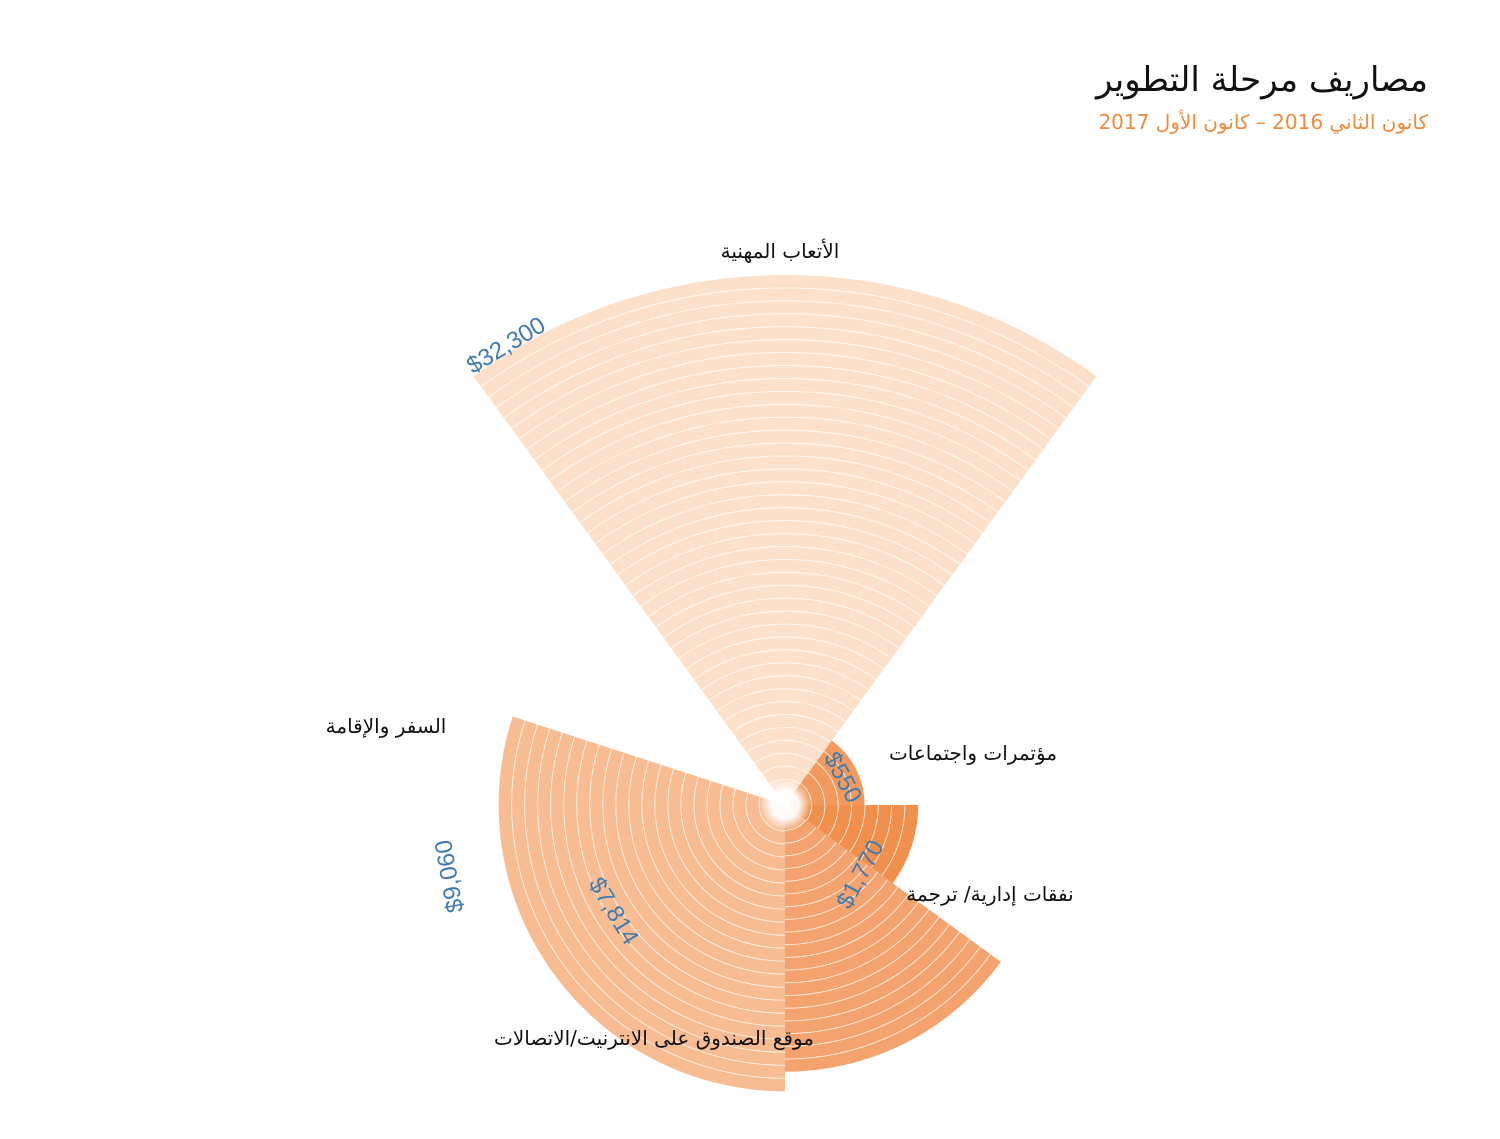 The image size is (1500, 1139). Describe the element at coordinates (1262, 80) in the screenshot. I see `chart-title: مصاريف مرحلة التطوير` at that location.